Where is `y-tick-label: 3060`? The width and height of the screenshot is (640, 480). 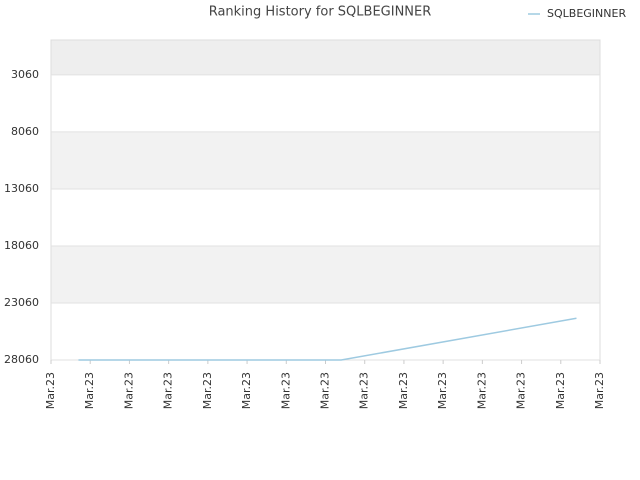 y-tick-label: 3060 is located at coordinates (25, 74).